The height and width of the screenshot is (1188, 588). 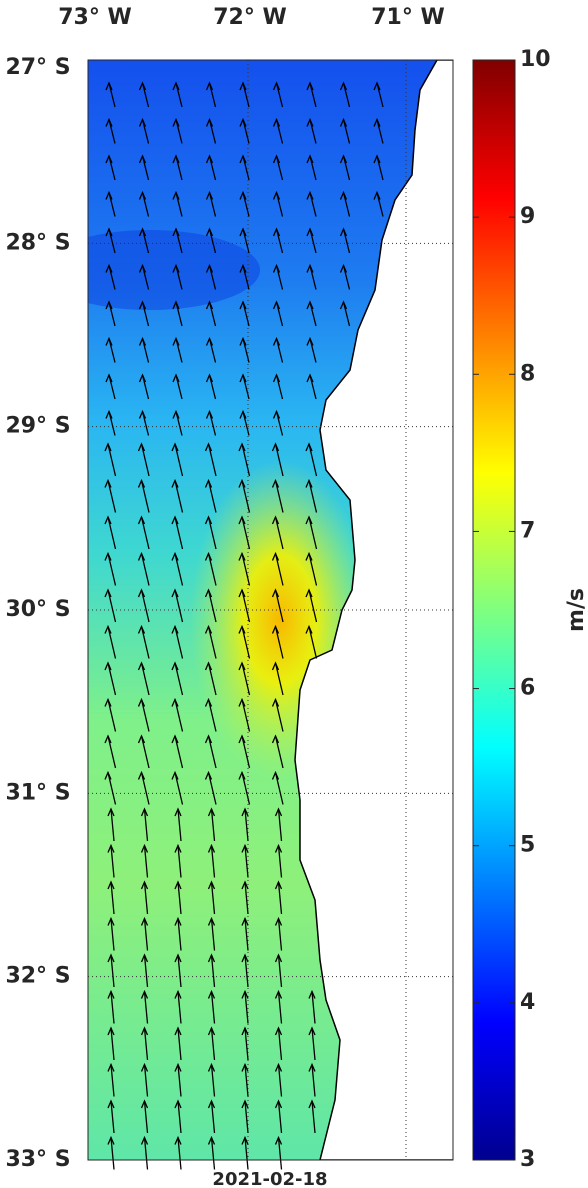 I want to click on lon-label: 71° W, so click(x=408, y=17).